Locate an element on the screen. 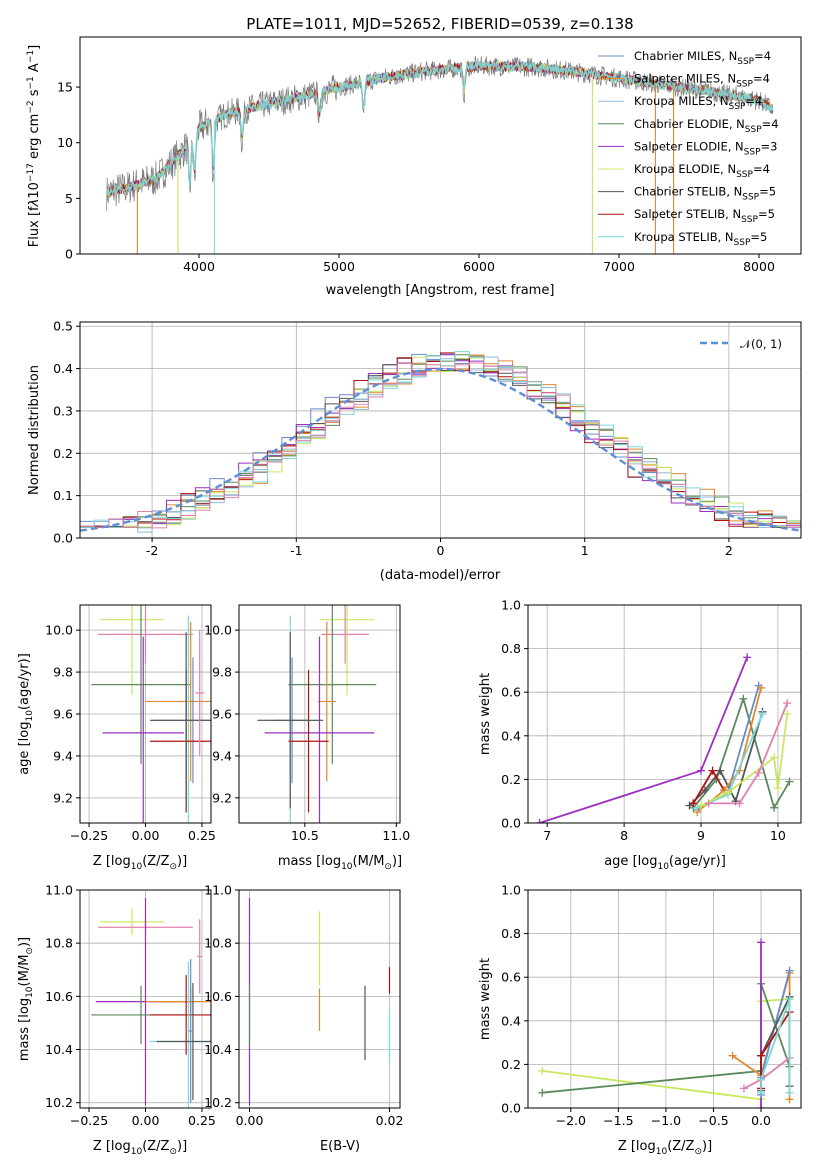 This screenshot has height=1170, width=819. y-tick-label: 5 is located at coordinates (69, 198).